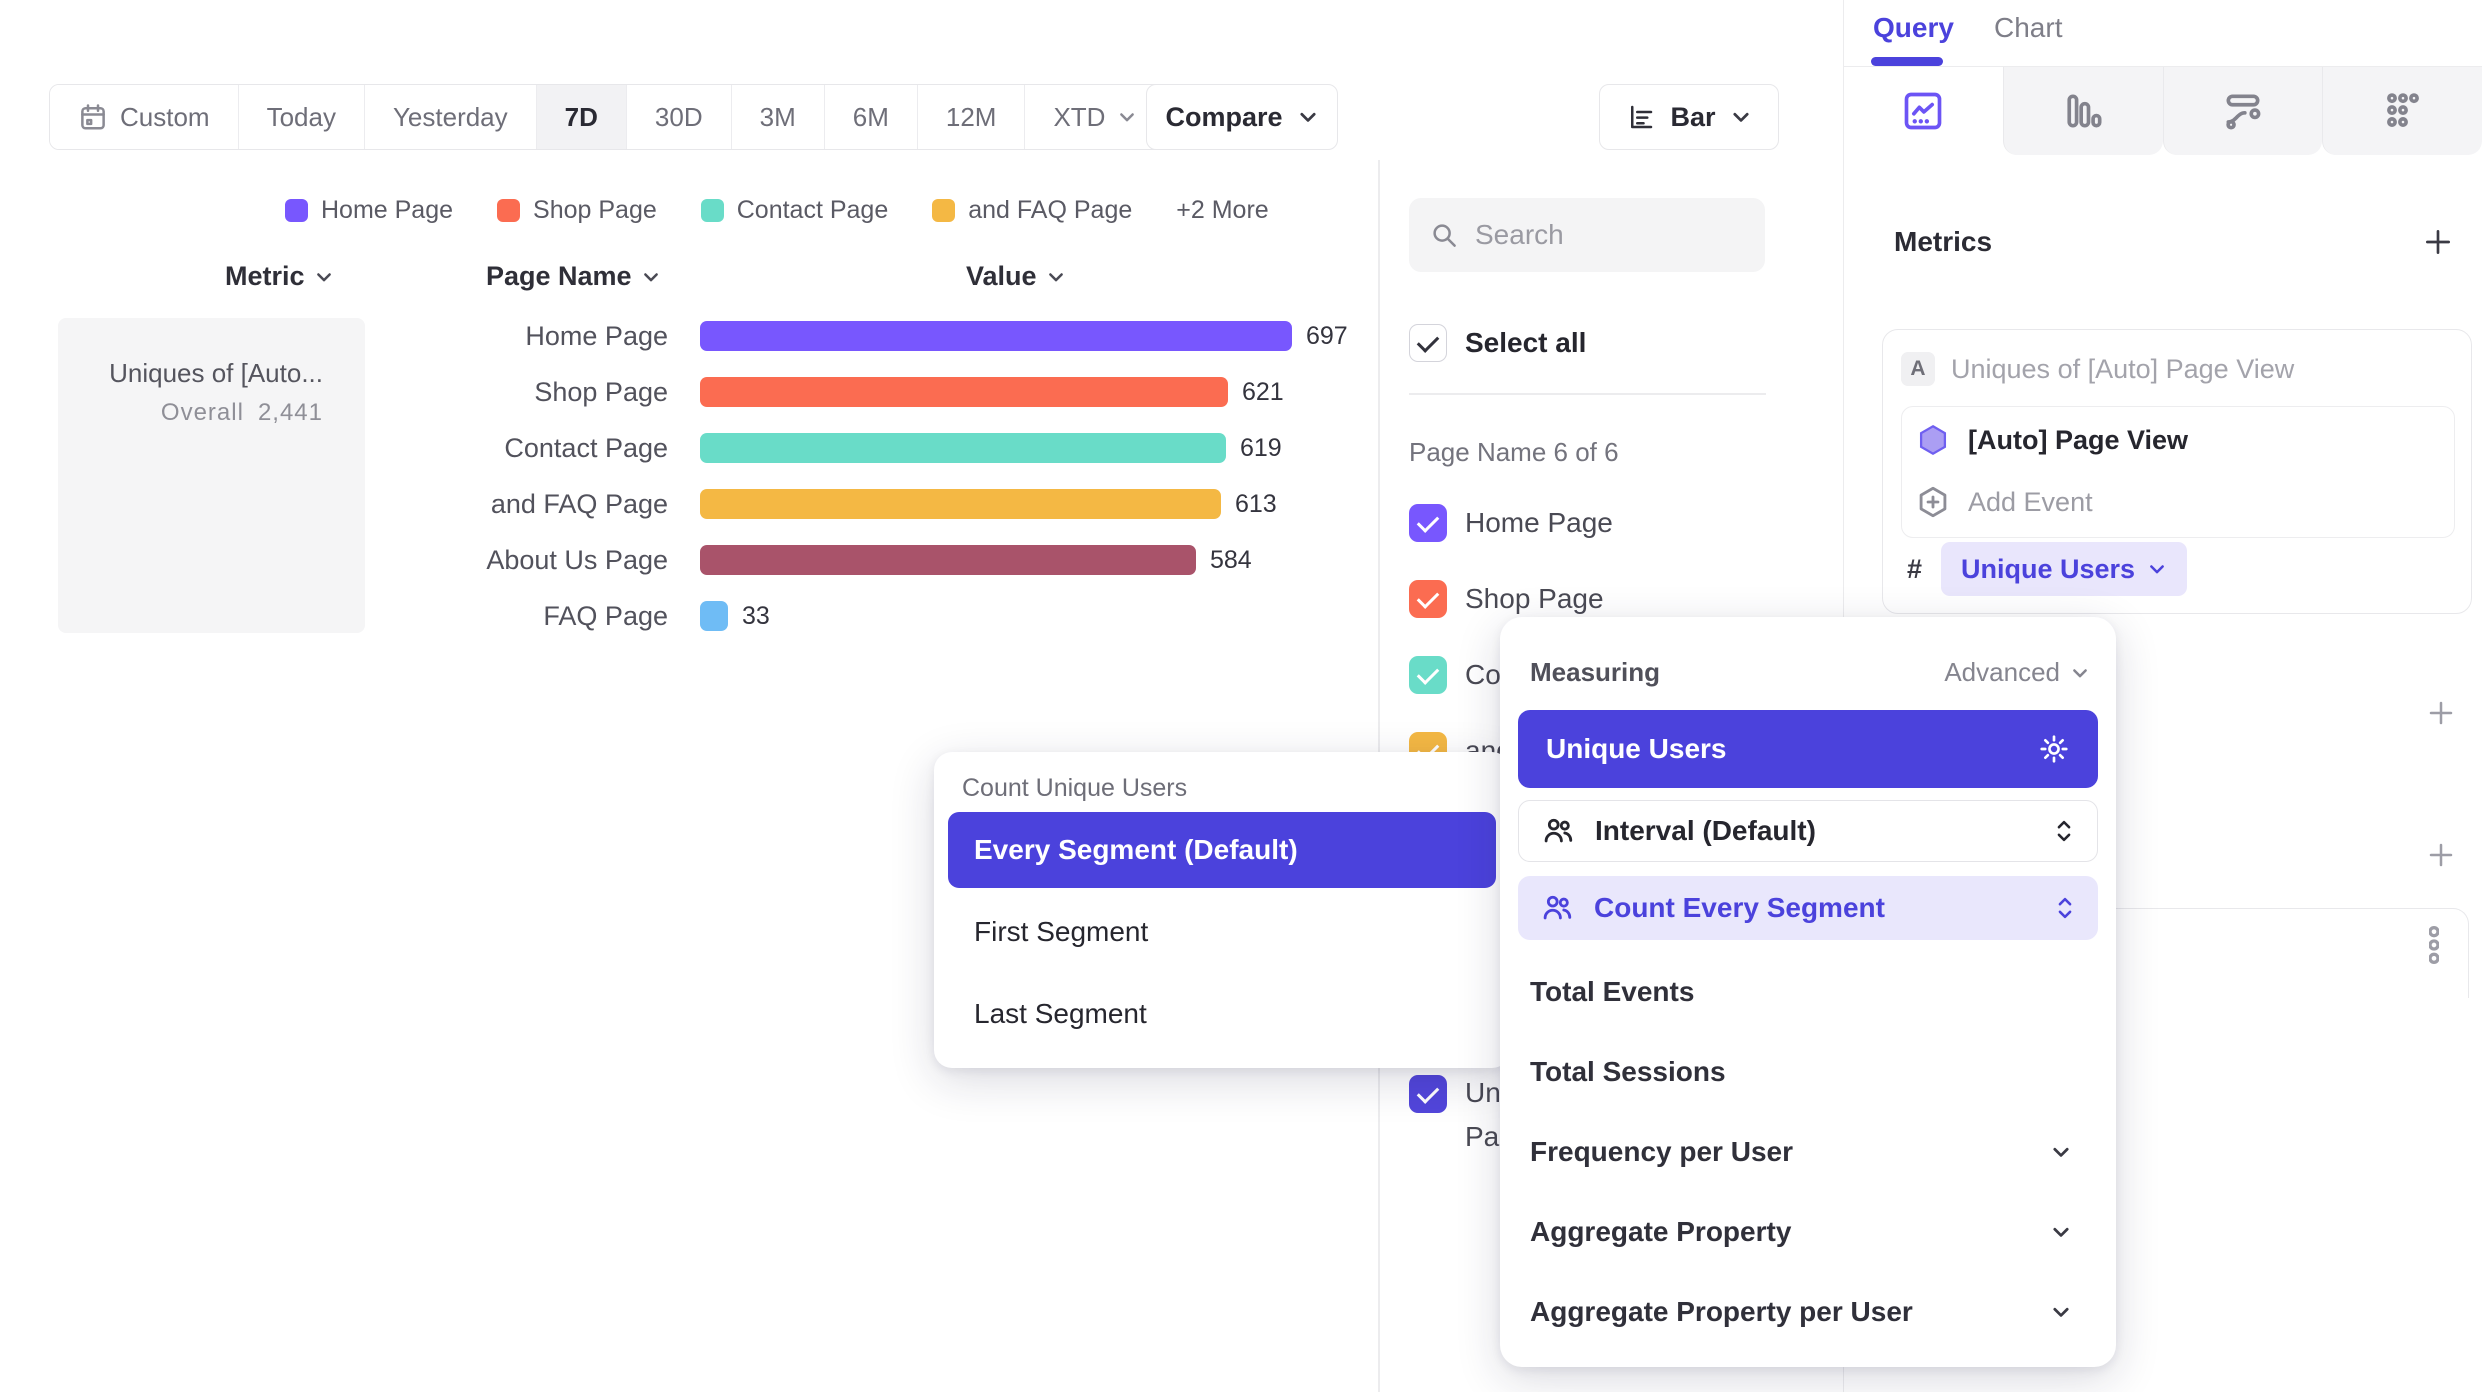  What do you see at coordinates (1001, 276) in the screenshot?
I see `column-header-value-label: Value` at bounding box center [1001, 276].